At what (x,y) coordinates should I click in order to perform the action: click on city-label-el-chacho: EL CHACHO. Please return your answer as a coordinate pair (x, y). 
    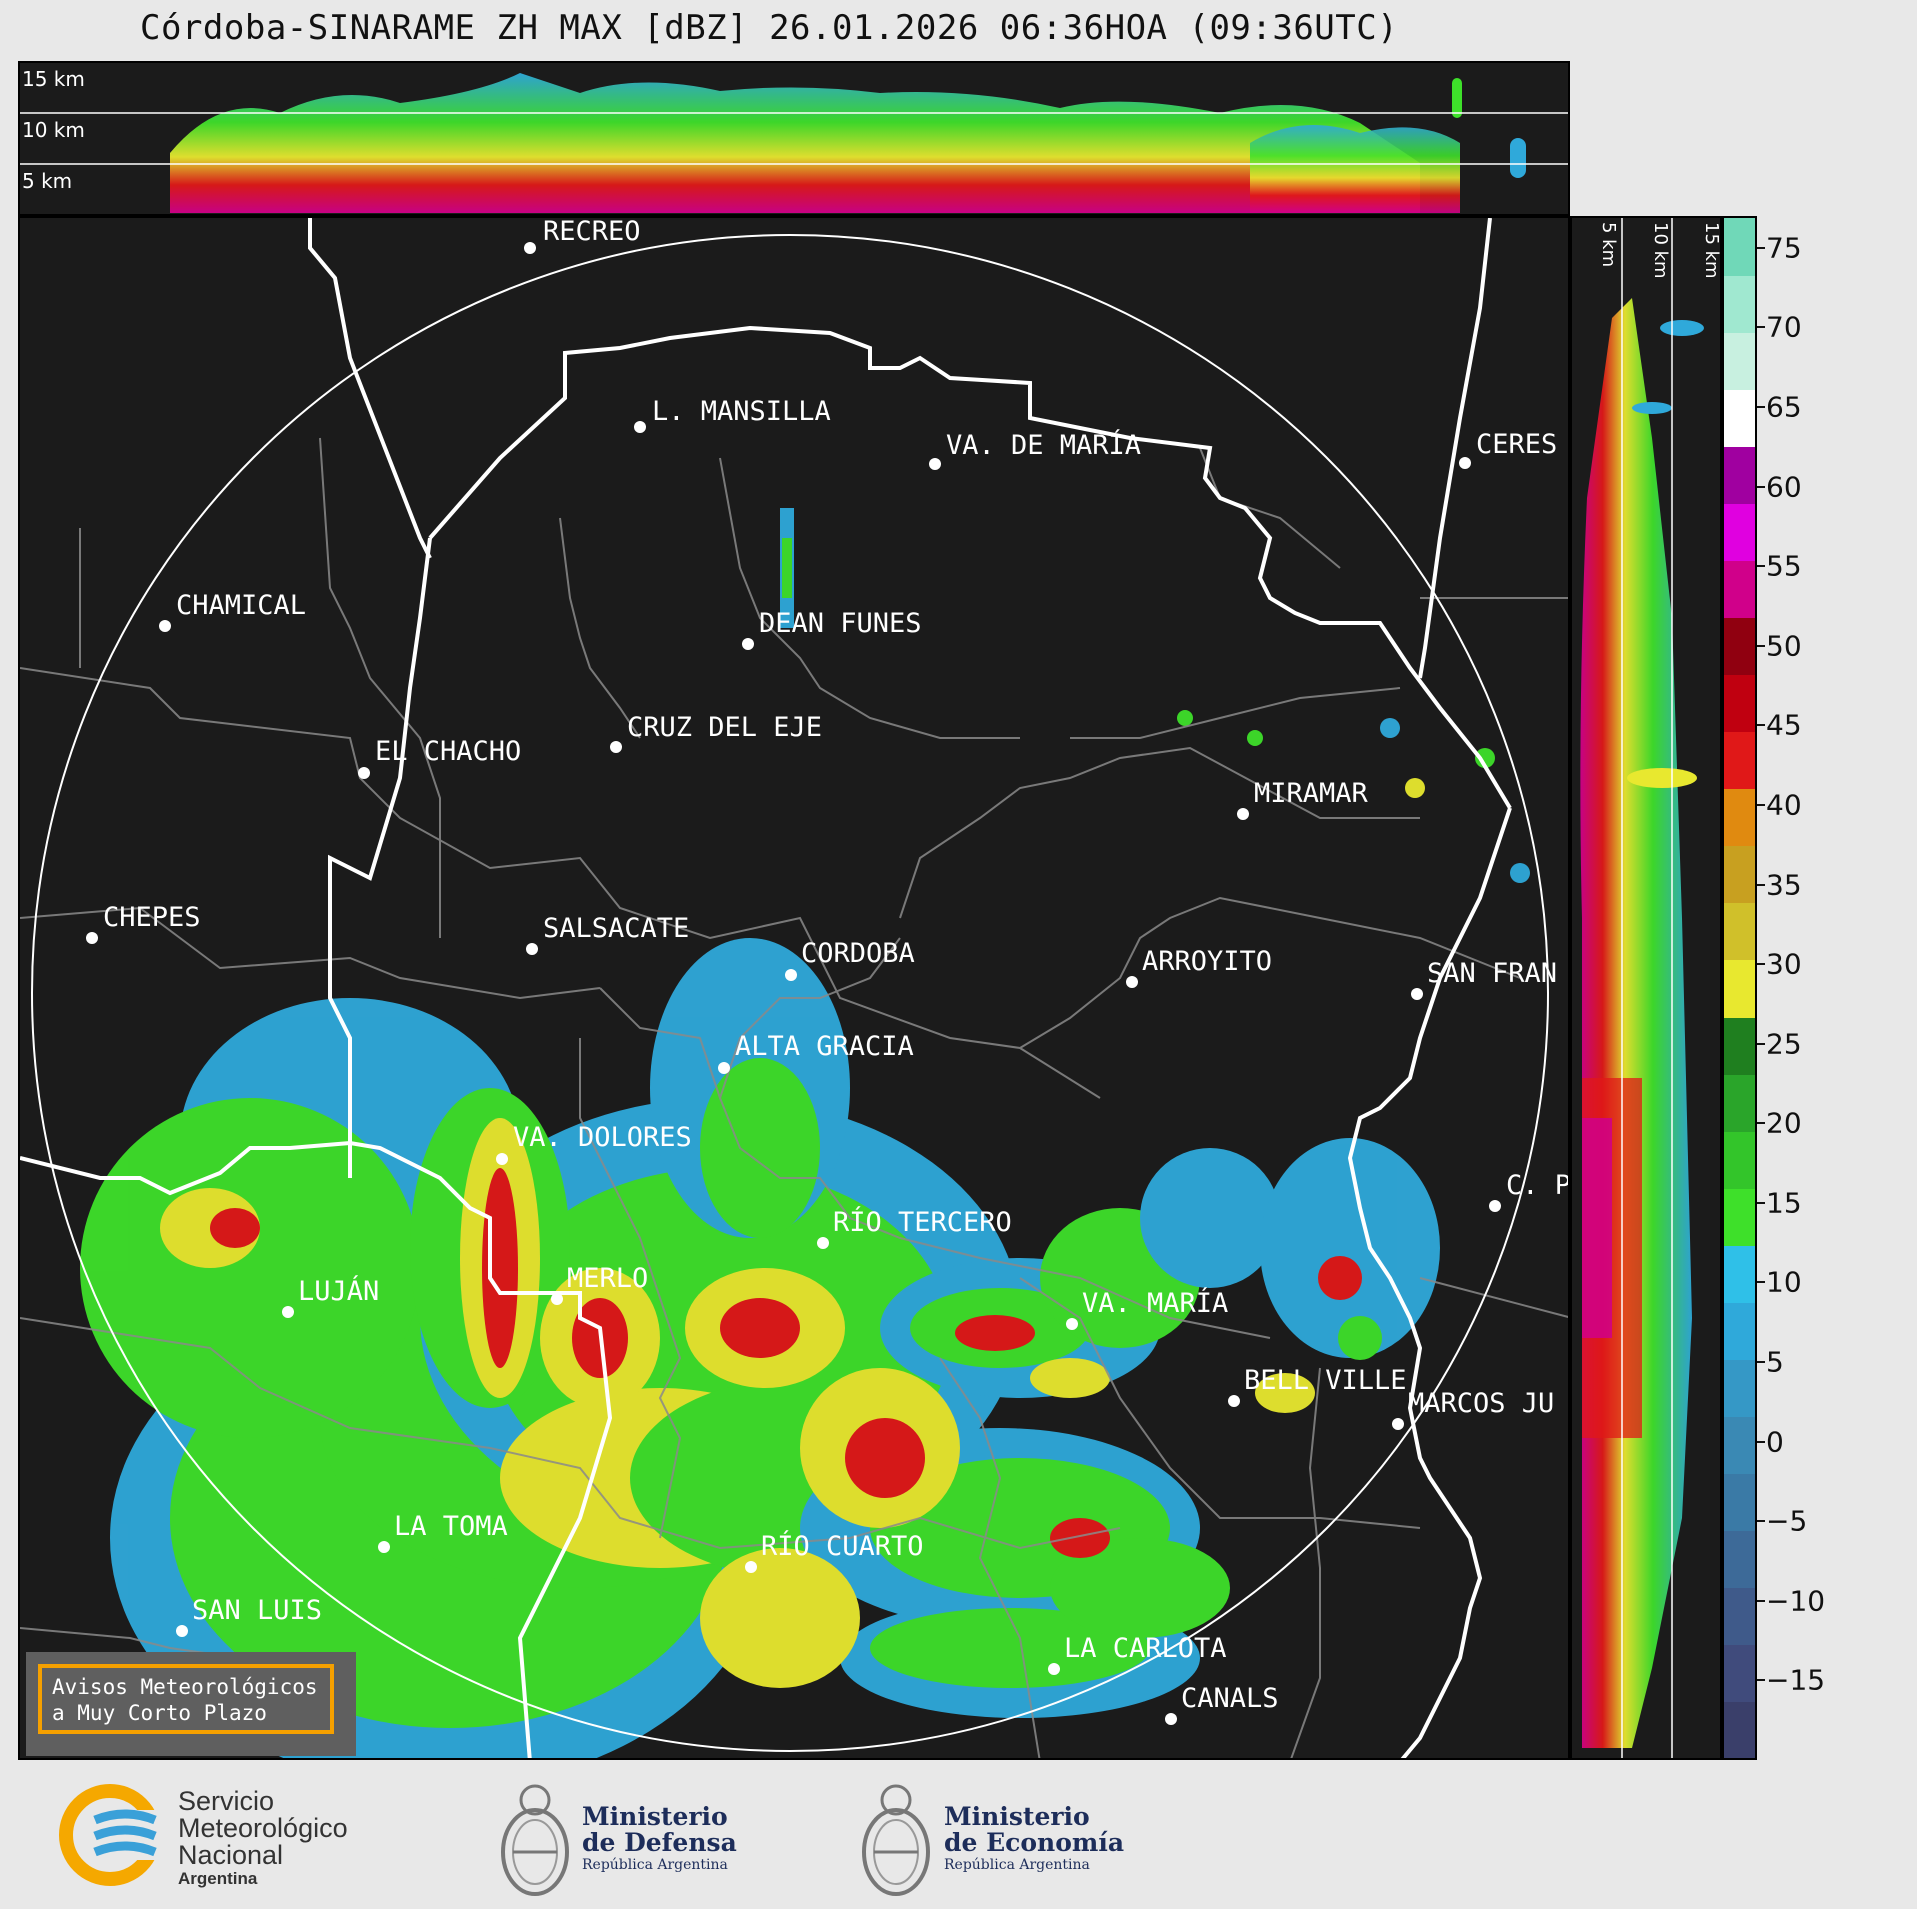
    Looking at the image, I should click on (448, 751).